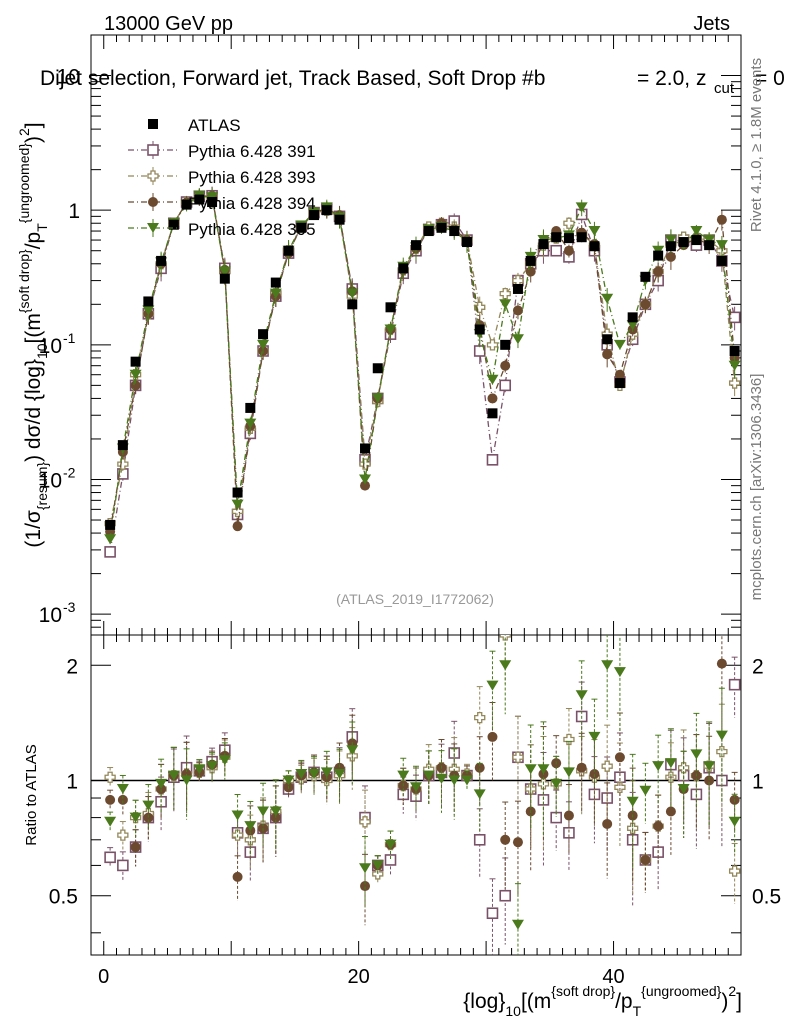 The image size is (786, 1024). What do you see at coordinates (42, 227) in the screenshot?
I see `ylabel-part-T: T` at bounding box center [42, 227].